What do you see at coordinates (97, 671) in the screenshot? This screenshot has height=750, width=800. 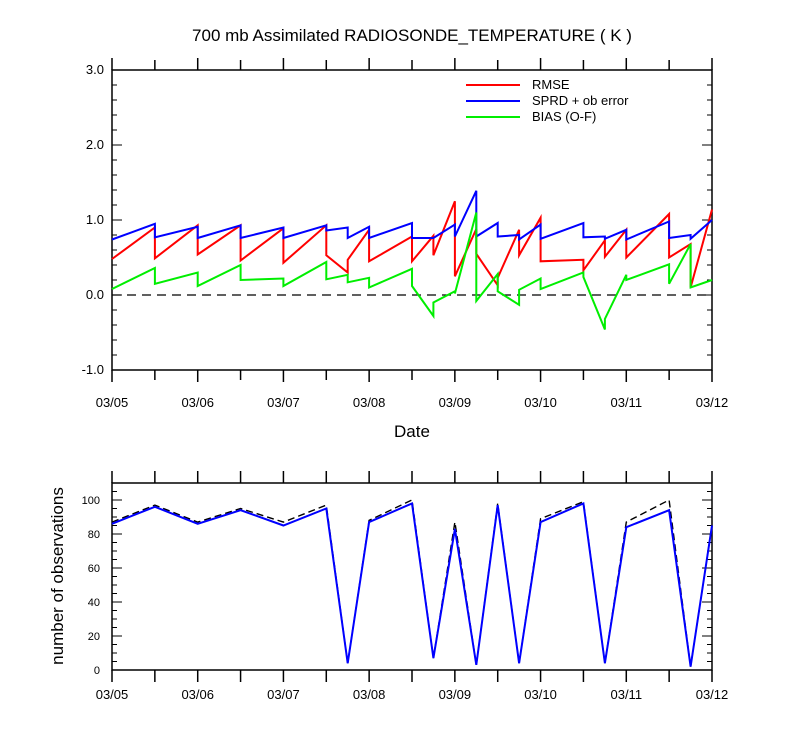 I see `y-tick-label: 0` at bounding box center [97, 671].